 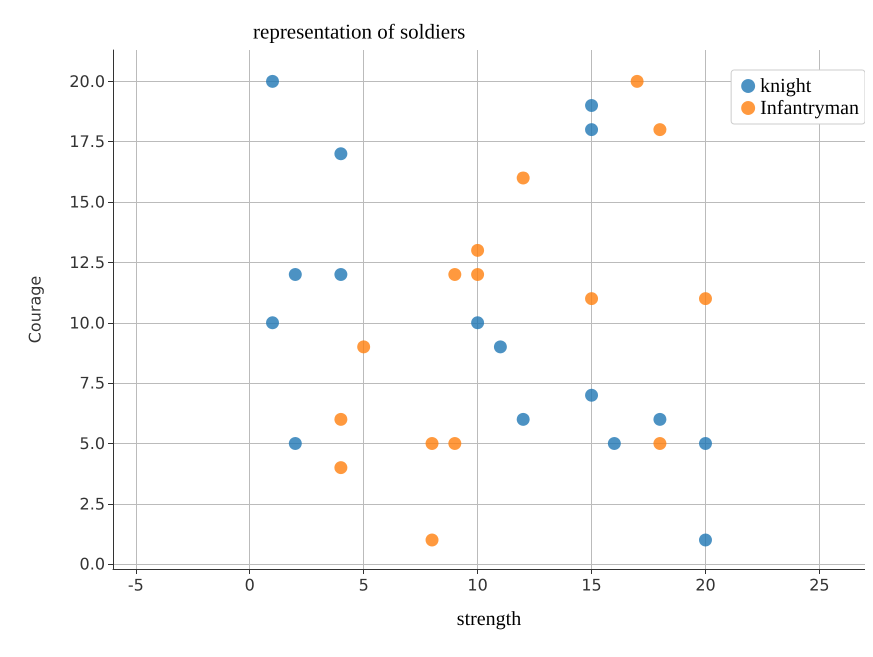 What do you see at coordinates (249, 585) in the screenshot?
I see `x-tick-label: 0` at bounding box center [249, 585].